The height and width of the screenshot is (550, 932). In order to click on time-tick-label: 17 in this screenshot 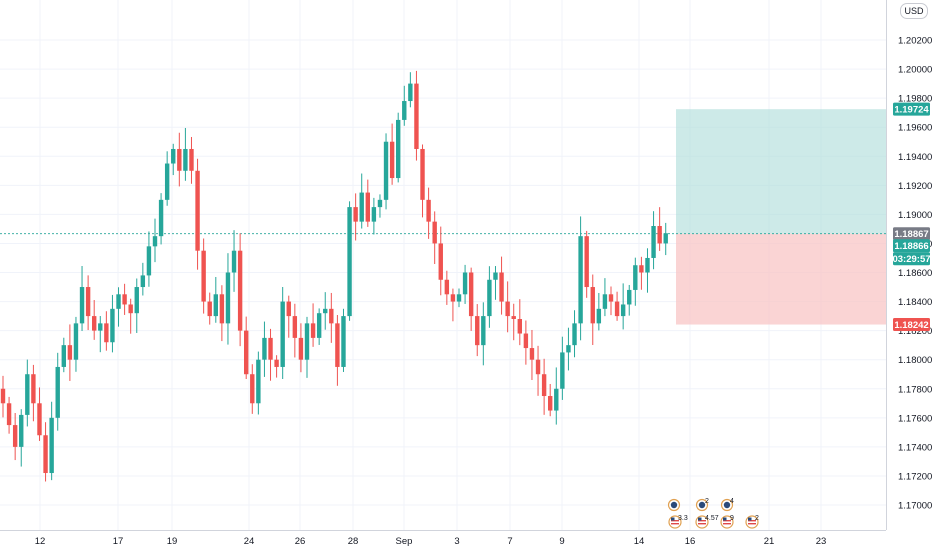, I will do `click(118, 541)`.